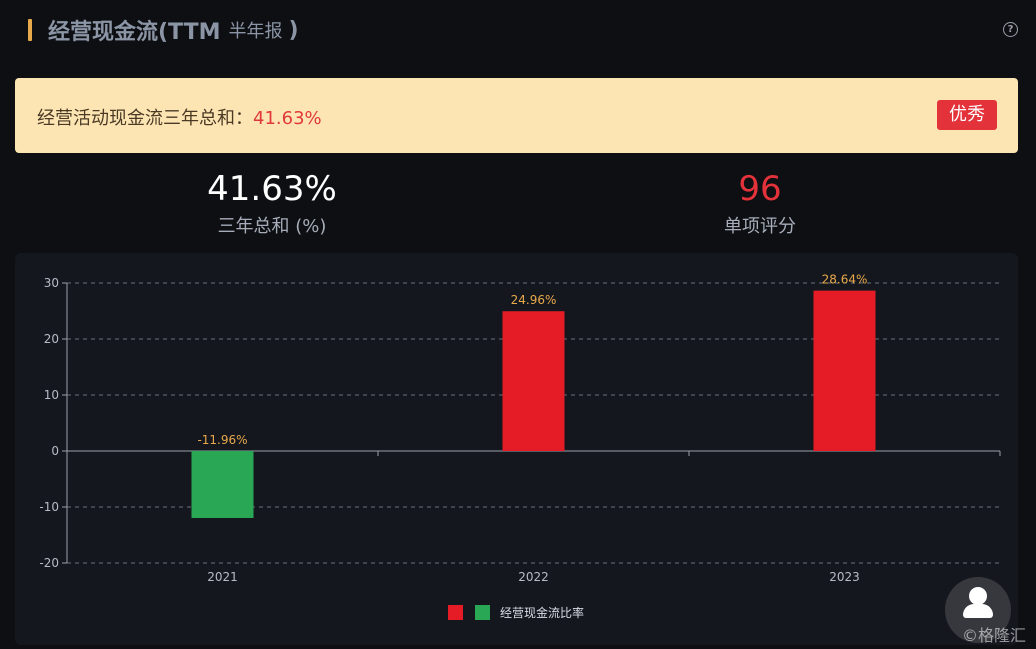  I want to click on watermark-text: 格隆汇, so click(1002, 635).